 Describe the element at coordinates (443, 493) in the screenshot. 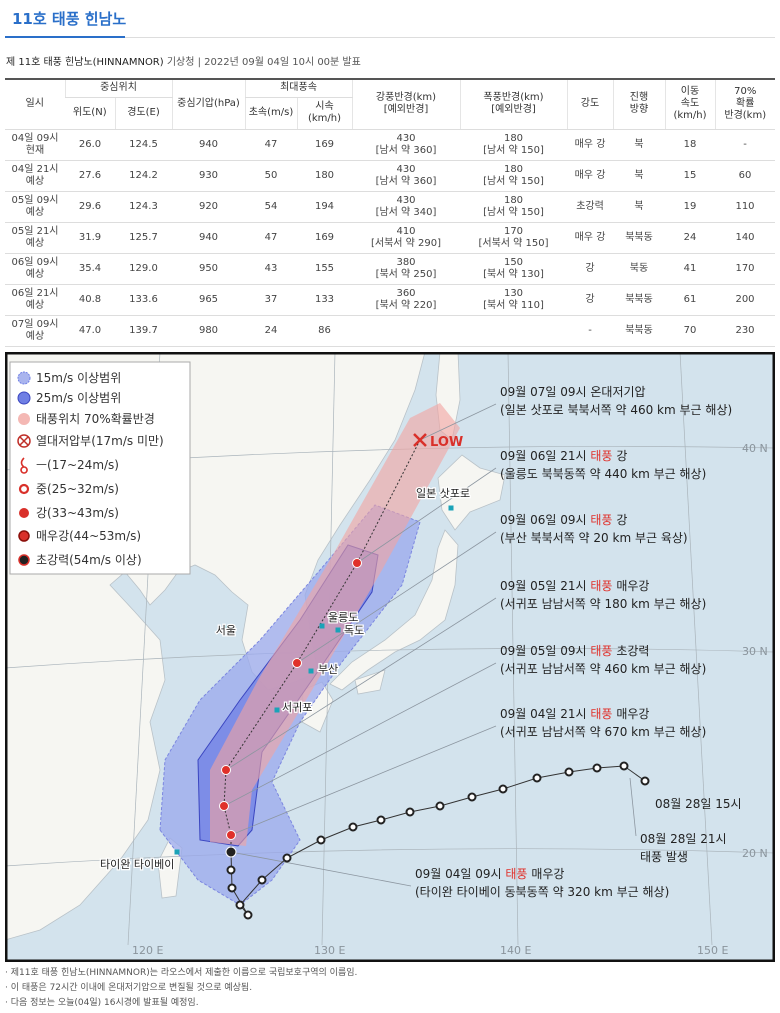

I see `place-label: 일본 삿포로` at that location.